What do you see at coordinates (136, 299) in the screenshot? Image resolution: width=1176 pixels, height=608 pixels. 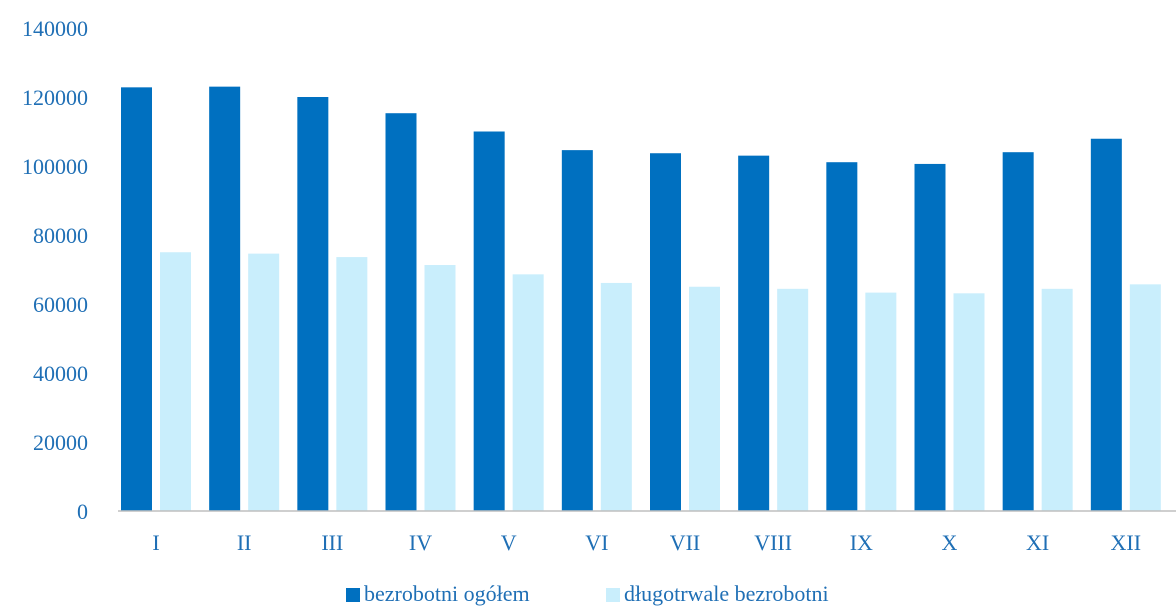 I see `bar-ogolem-I` at bounding box center [136, 299].